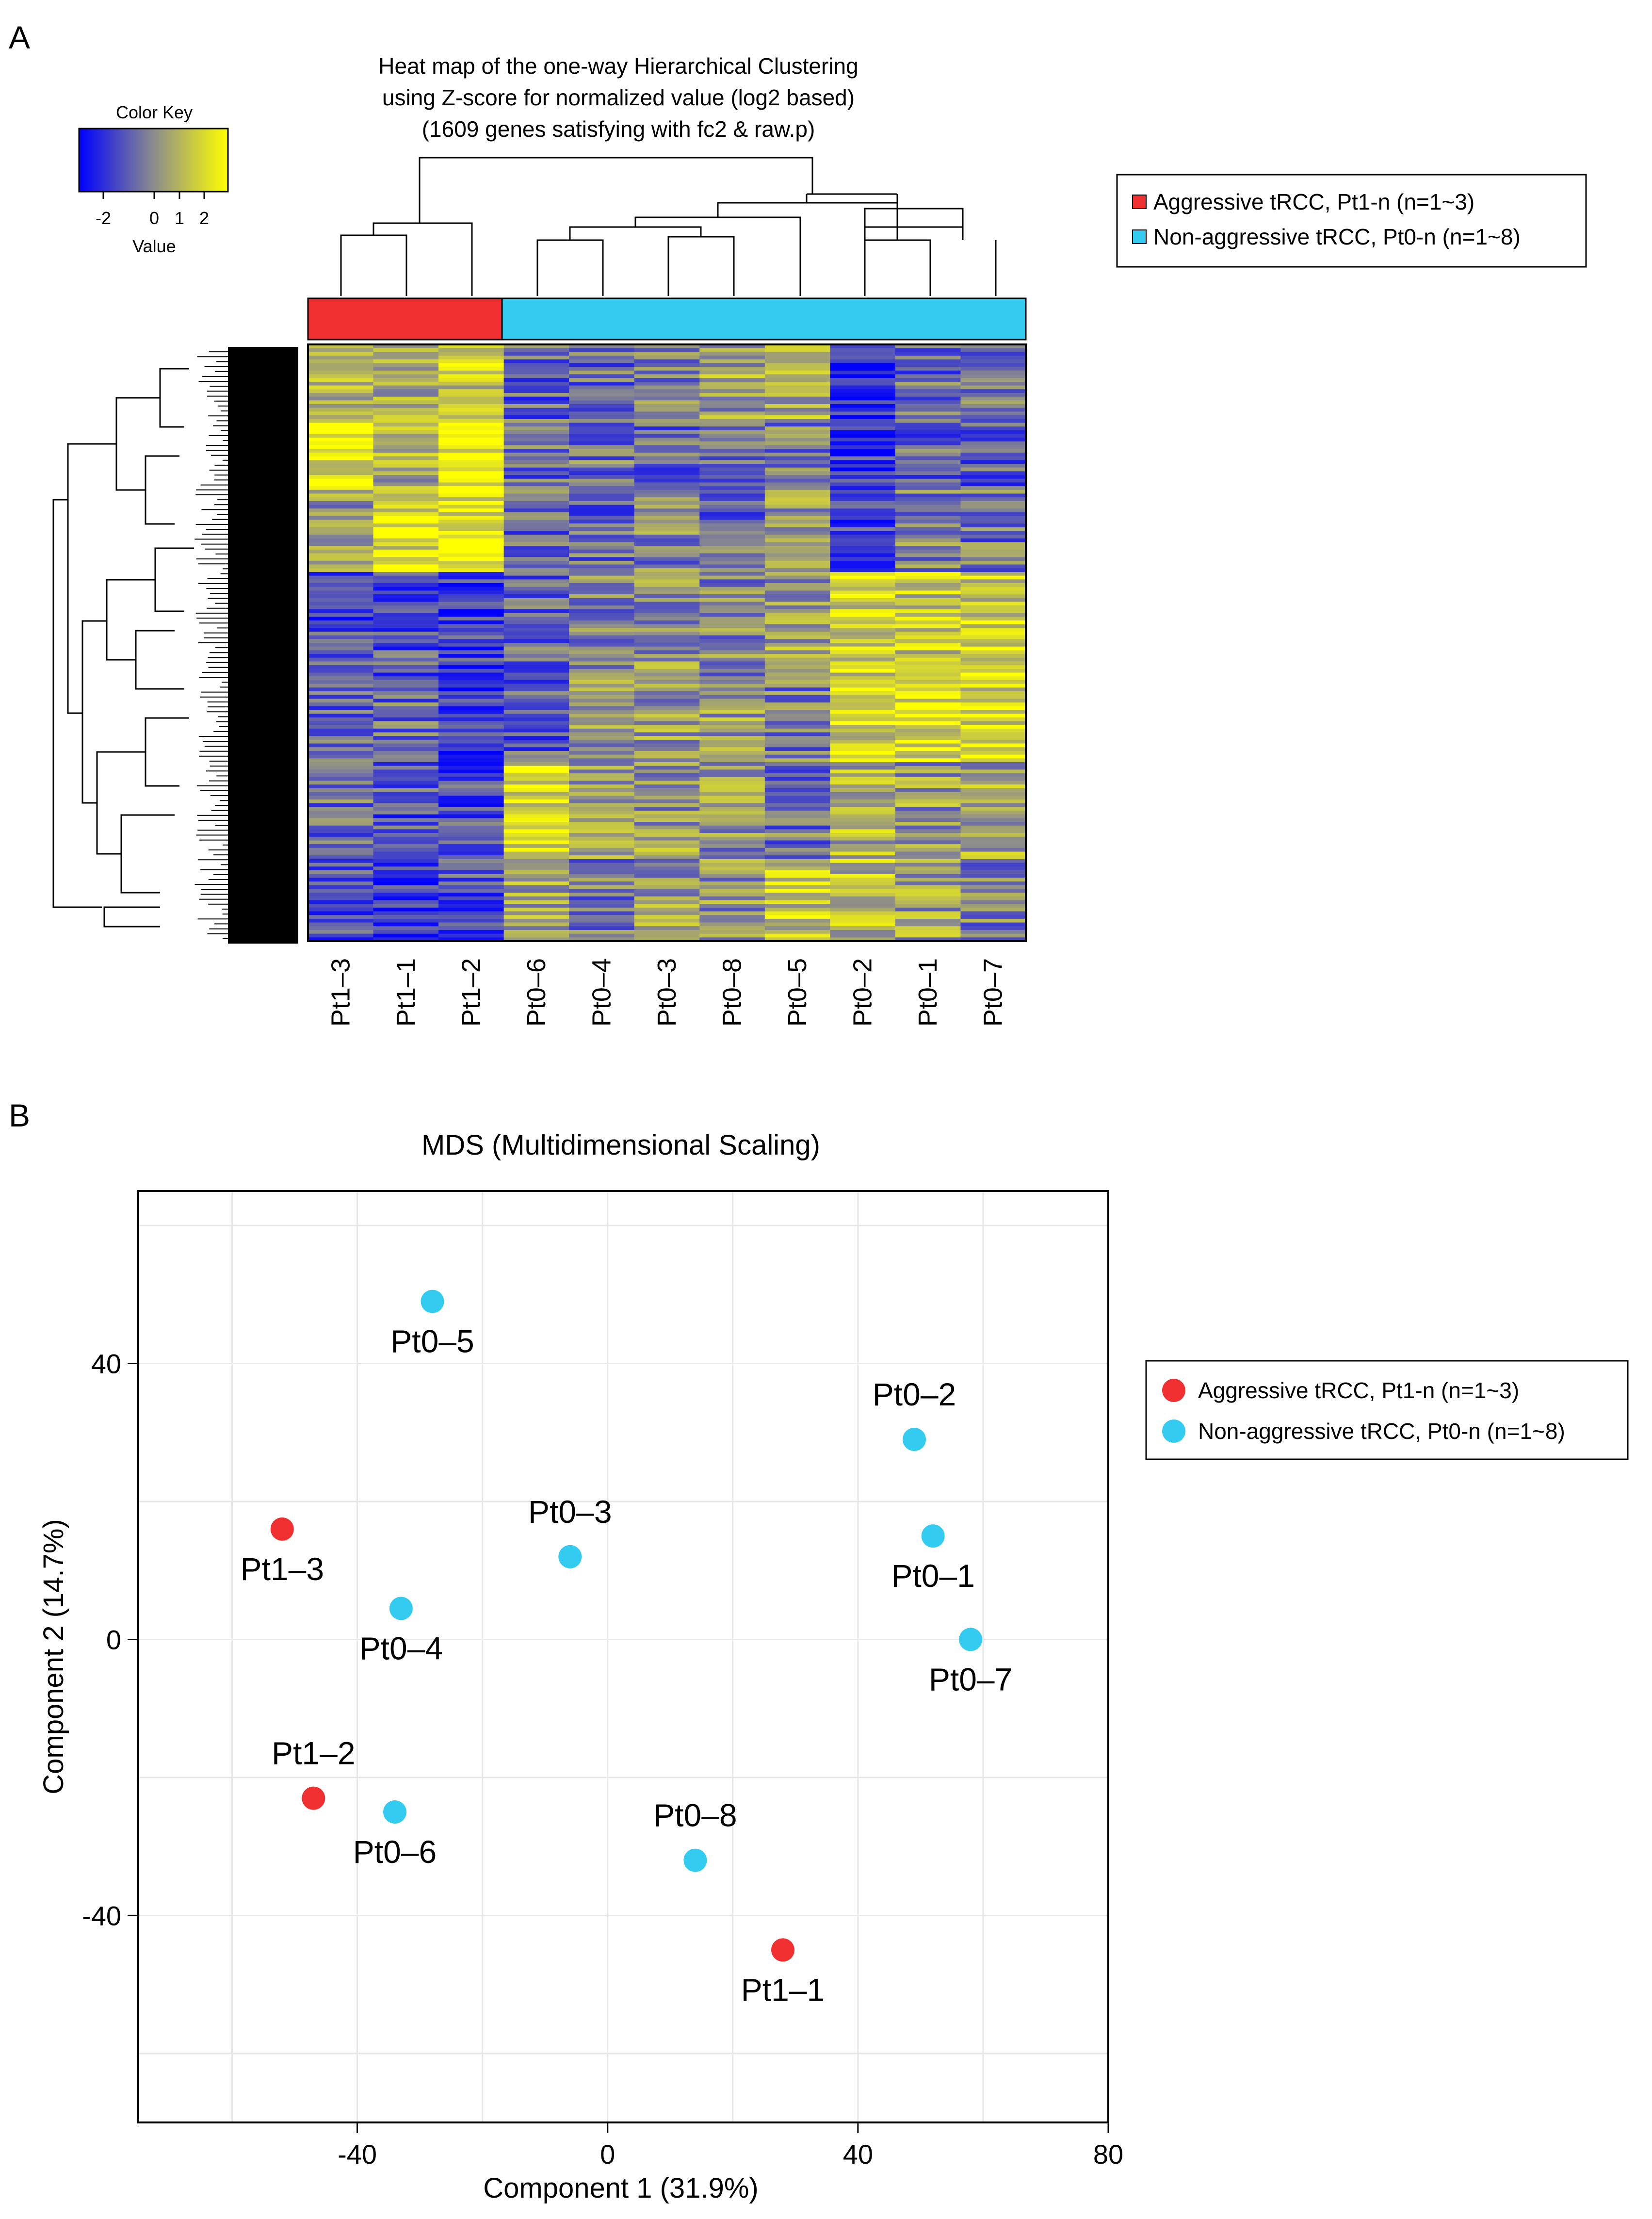 Image resolution: width=1652 pixels, height=2219 pixels. Describe the element at coordinates (1381, 1432) in the screenshot. I see `legend-label-non-aggressive: Non-aggressive tRCC, Pt0-n (n=1~8)` at that location.